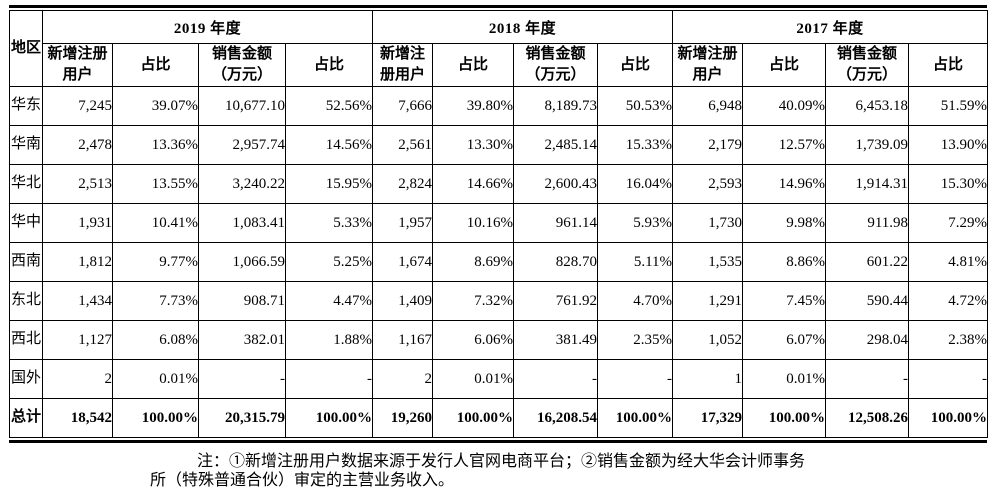 The image size is (992, 494). What do you see at coordinates (556, 223) in the screenshot?
I see `data-cell: 961.14` at bounding box center [556, 223].